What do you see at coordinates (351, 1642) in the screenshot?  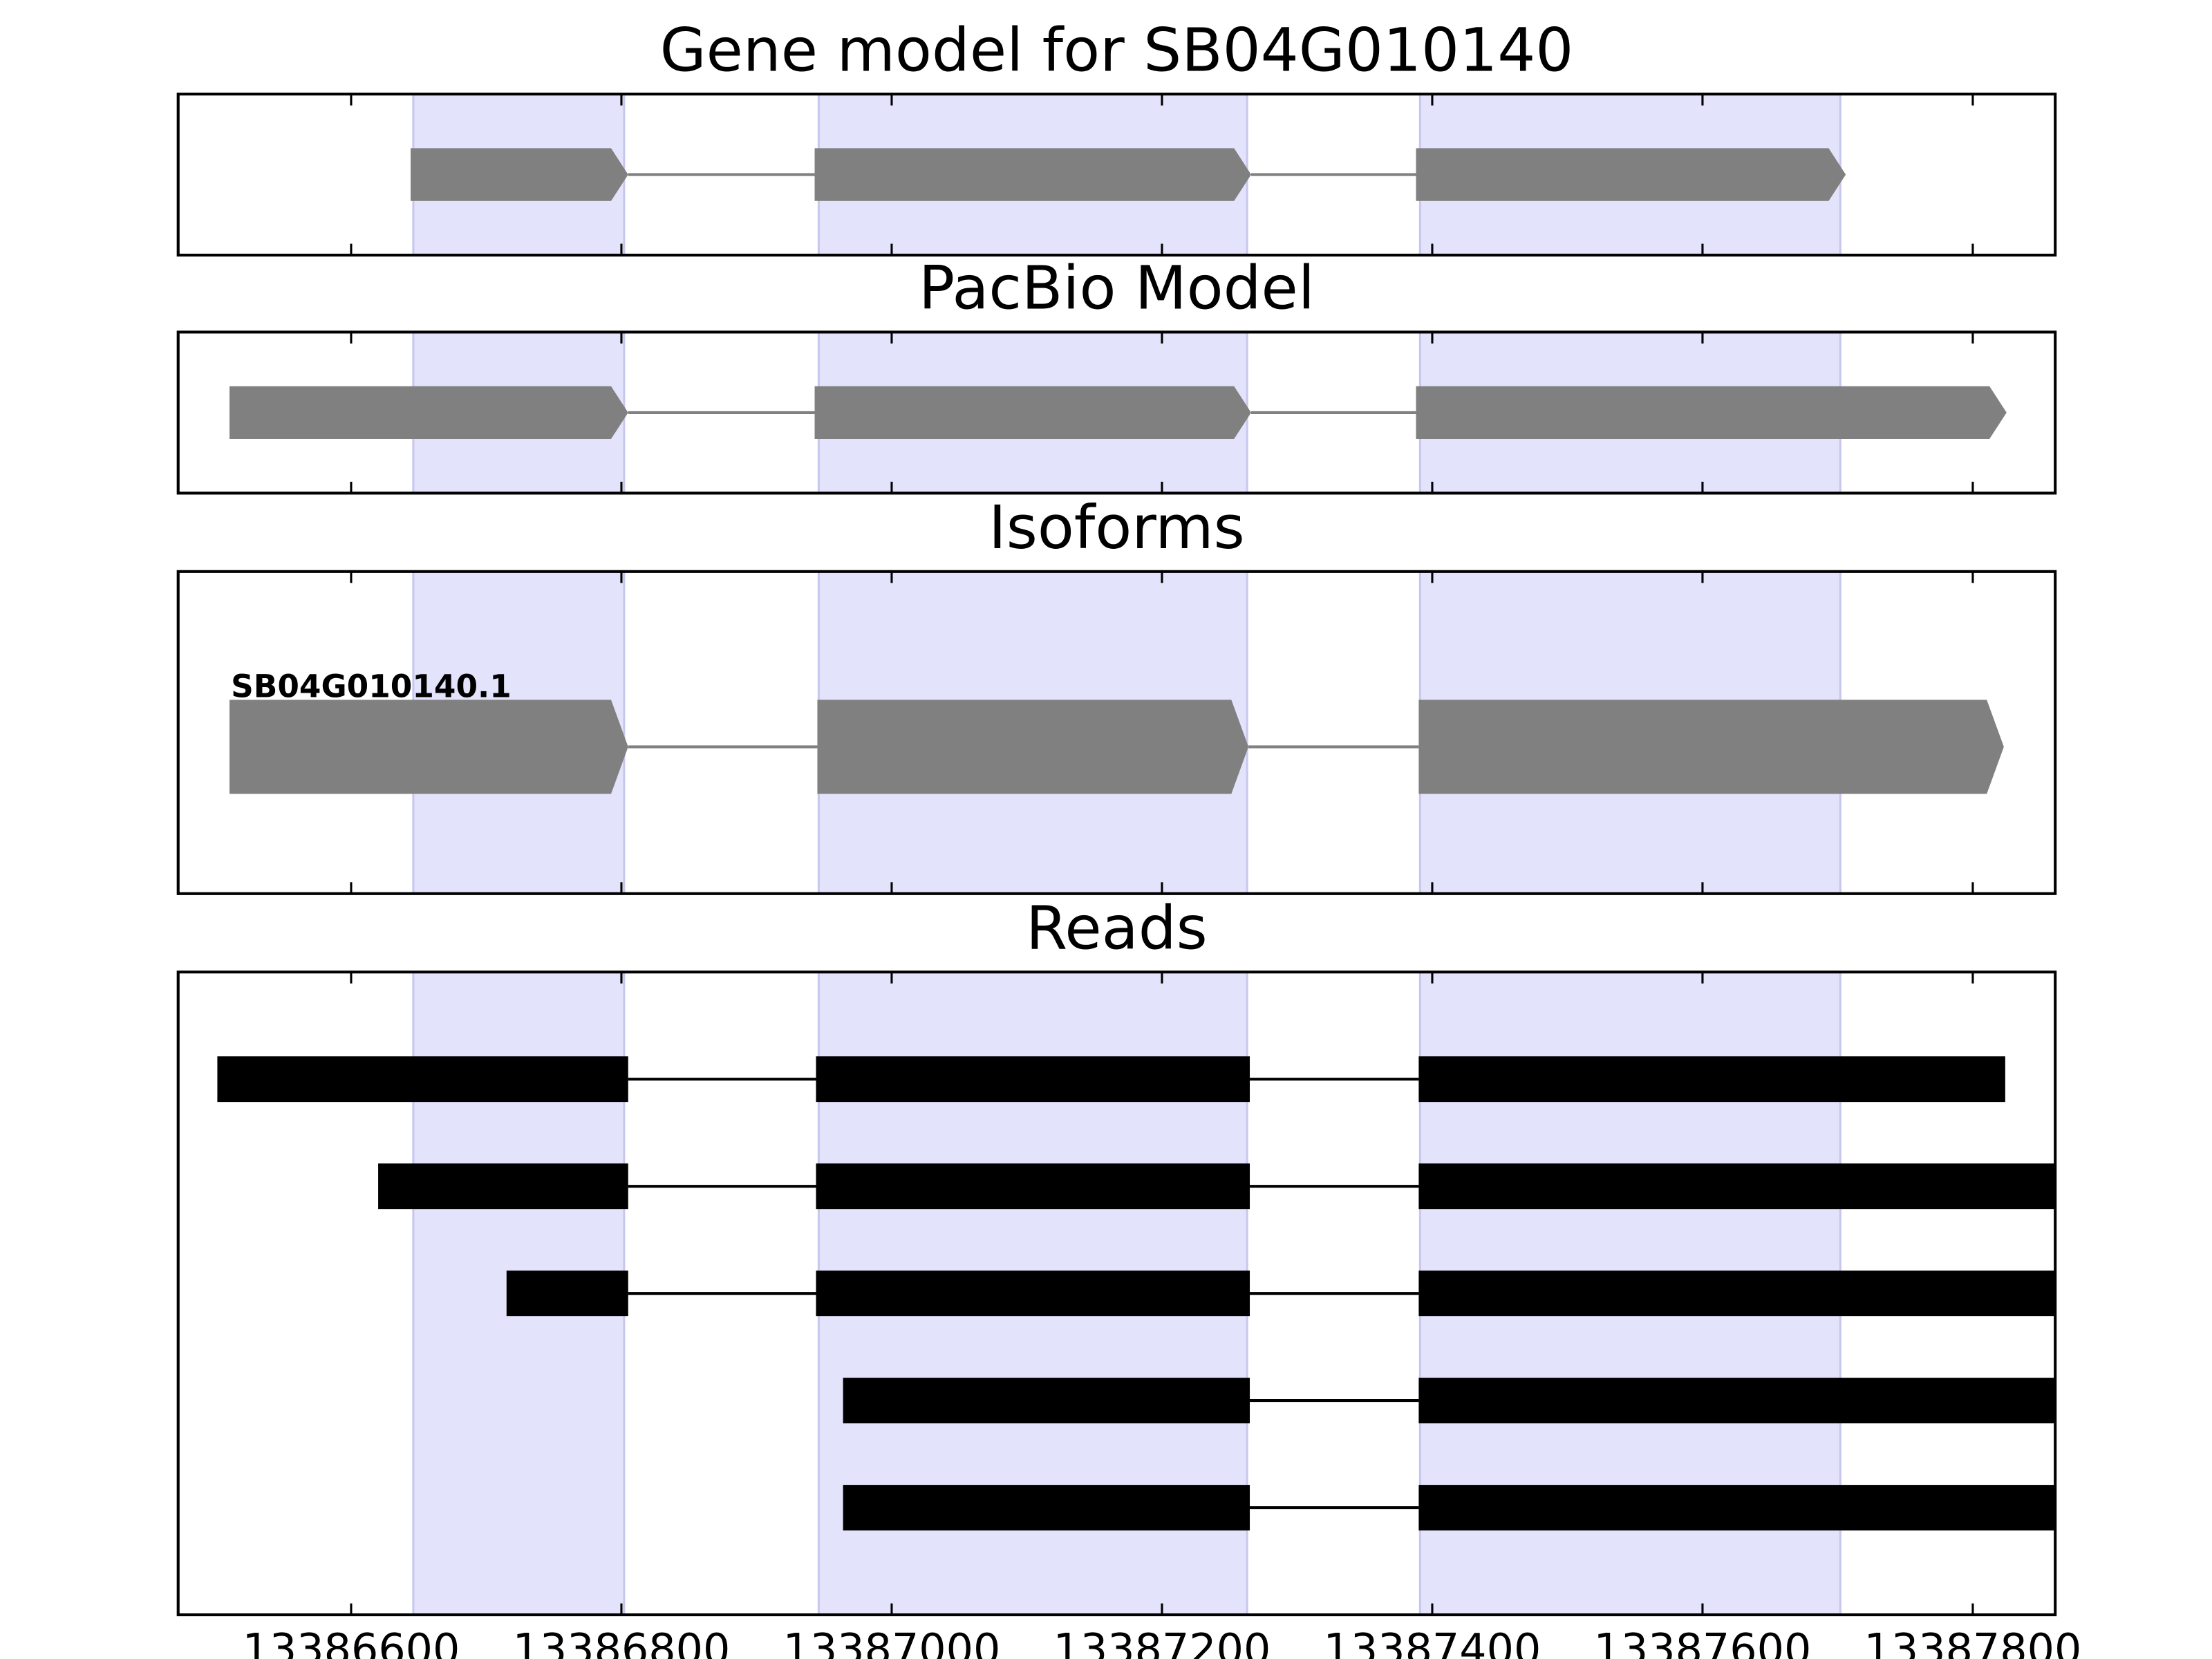 I see `x-tick-label: 13386600` at bounding box center [351, 1642].